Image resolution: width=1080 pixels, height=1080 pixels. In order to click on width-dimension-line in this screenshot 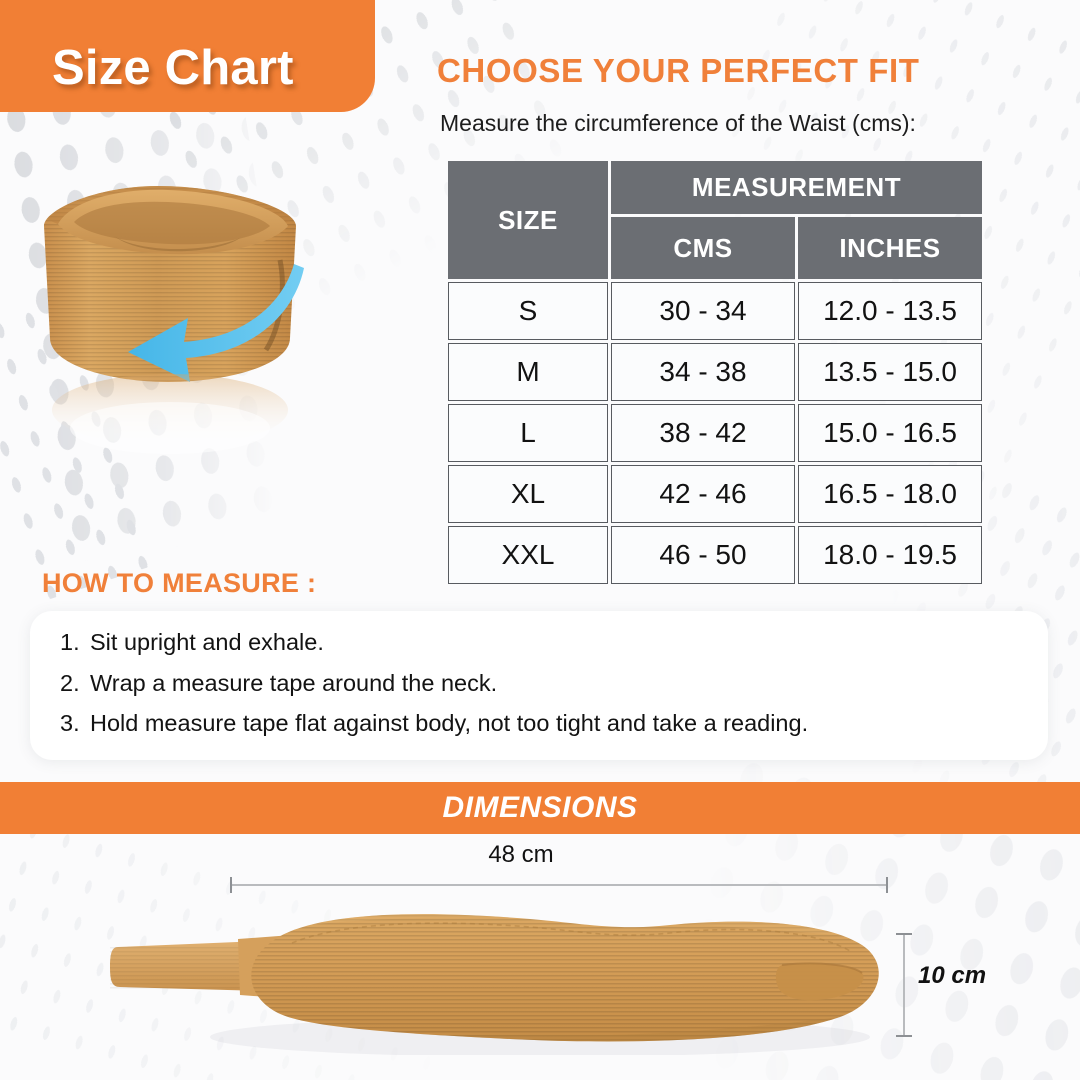, I will do `click(559, 885)`.